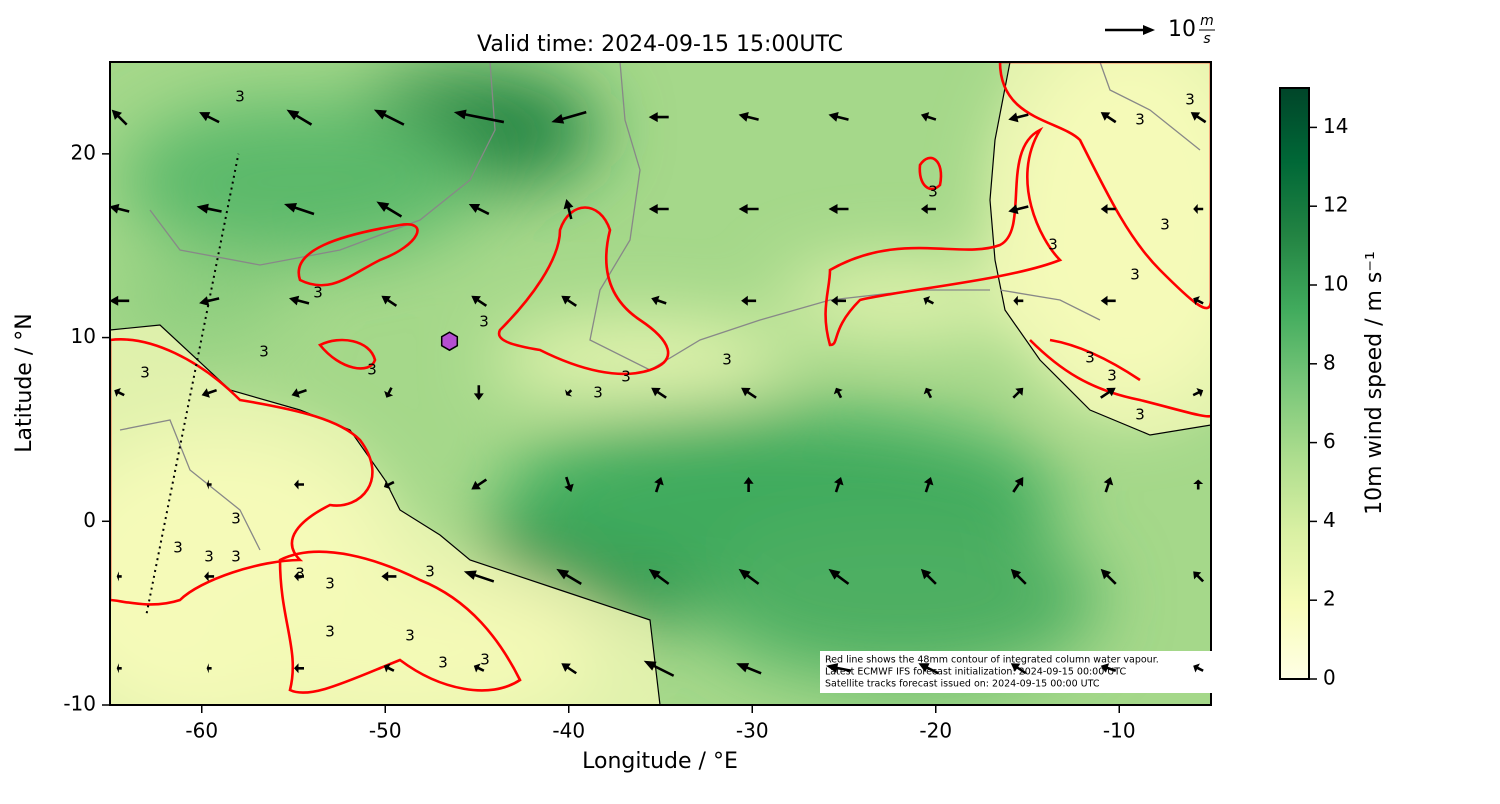 The height and width of the screenshot is (804, 1500). Describe the element at coordinates (1207, 21) in the screenshot. I see `quiver-key-unit-top: m` at that location.